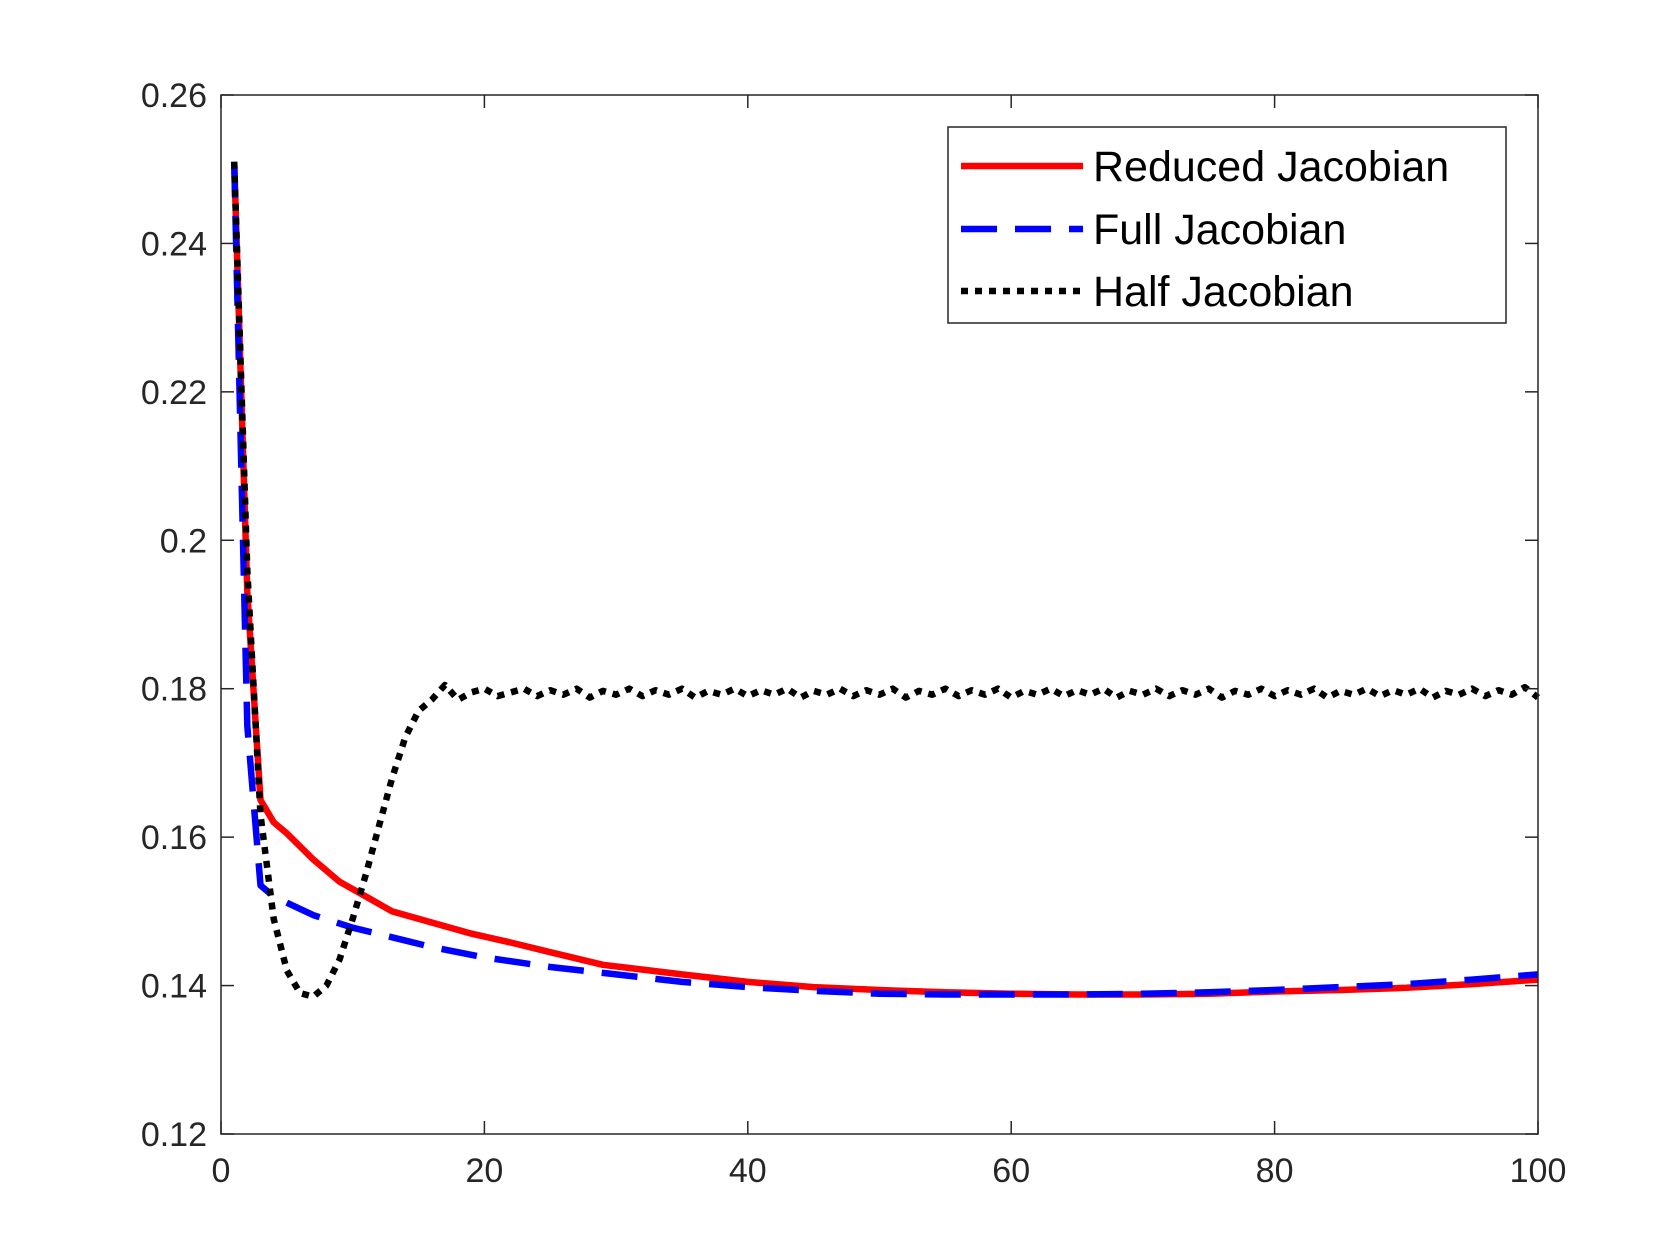 Image resolution: width=1680 pixels, height=1260 pixels. What do you see at coordinates (174, 690) in the screenshot?
I see `y-tick-label: 0.18` at bounding box center [174, 690].